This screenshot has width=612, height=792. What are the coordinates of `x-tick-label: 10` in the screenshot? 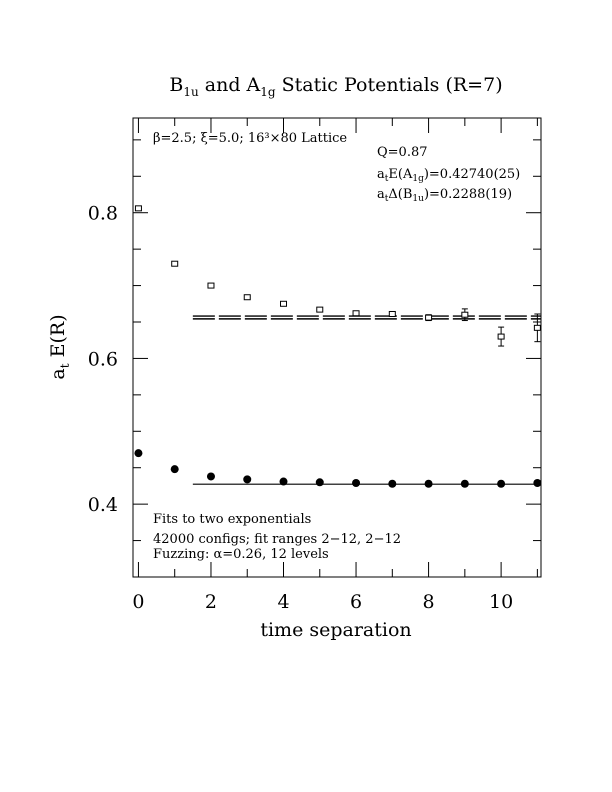 It's located at (501, 602).